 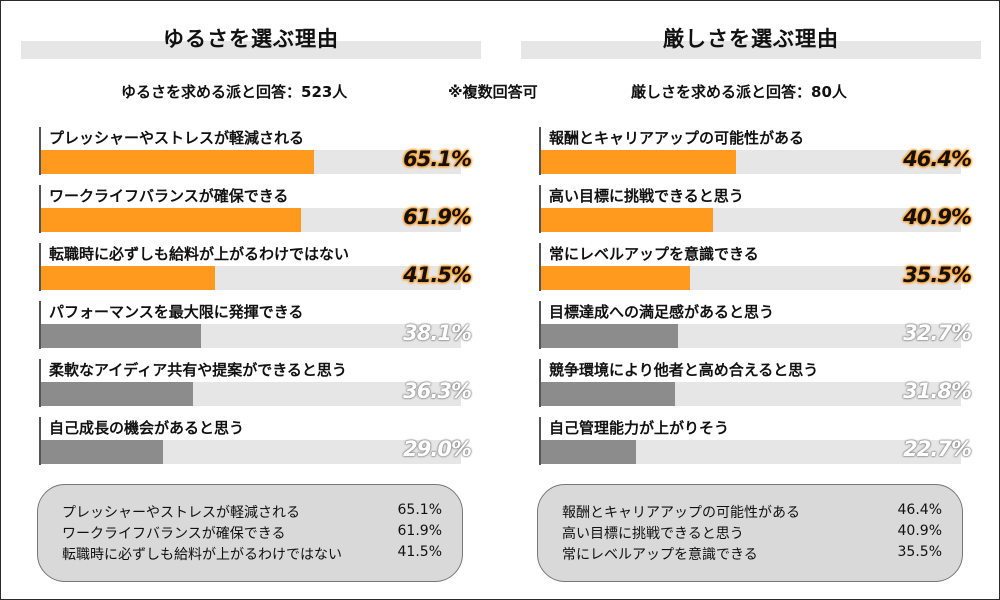 I want to click on summary-label: 高い目標に挑戦できると思う, so click(x=653, y=534).